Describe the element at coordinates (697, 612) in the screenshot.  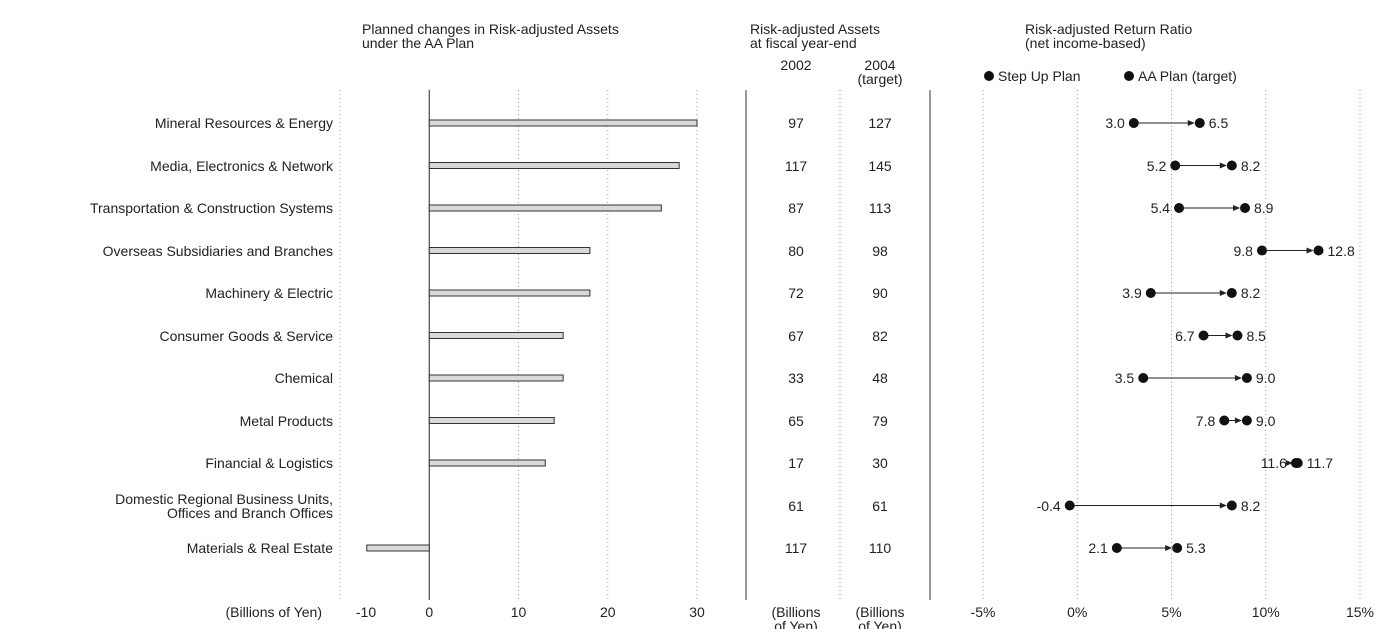
I see `x-tick-label: 30` at that location.